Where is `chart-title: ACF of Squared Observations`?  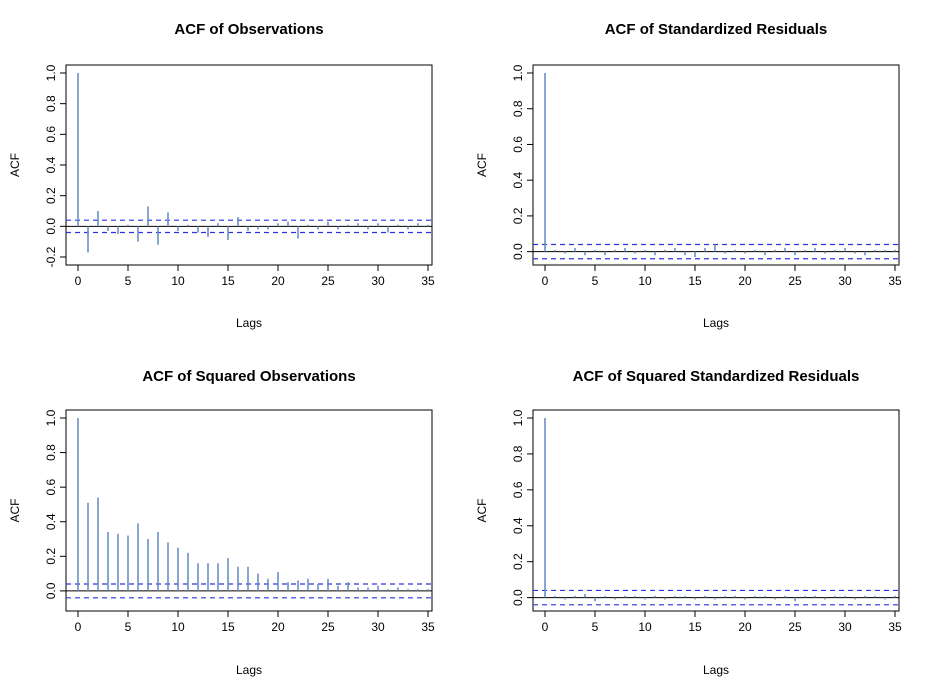
chart-title: ACF of Squared Observations is located at coordinates (248, 376).